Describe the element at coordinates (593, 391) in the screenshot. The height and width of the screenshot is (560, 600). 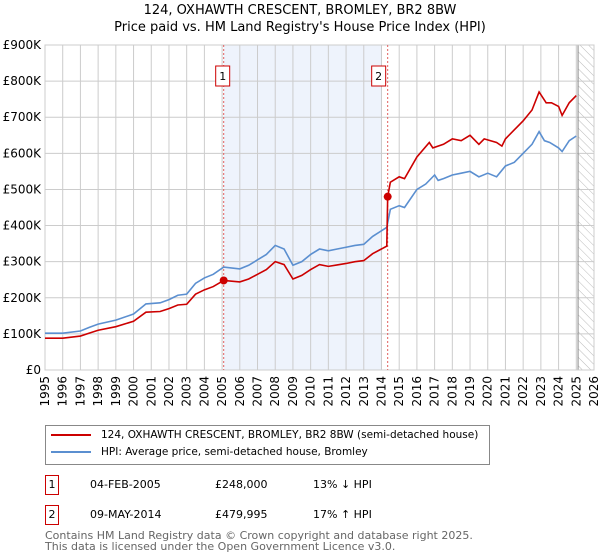
I see `x-tick-label: 2026` at that location.